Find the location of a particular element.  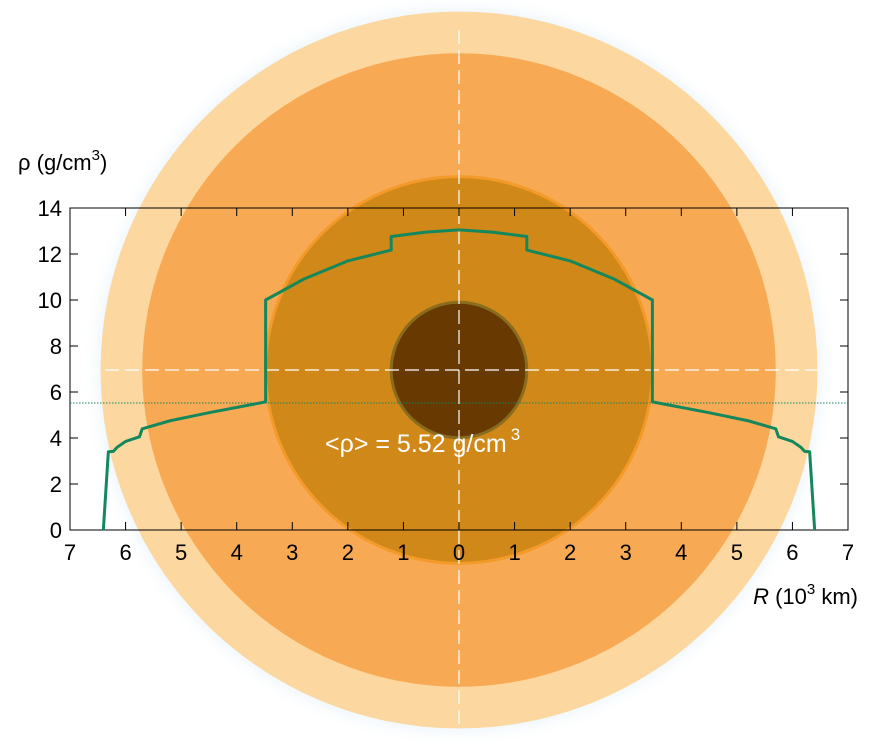

y-tick-label: 10 is located at coordinates (50, 300).